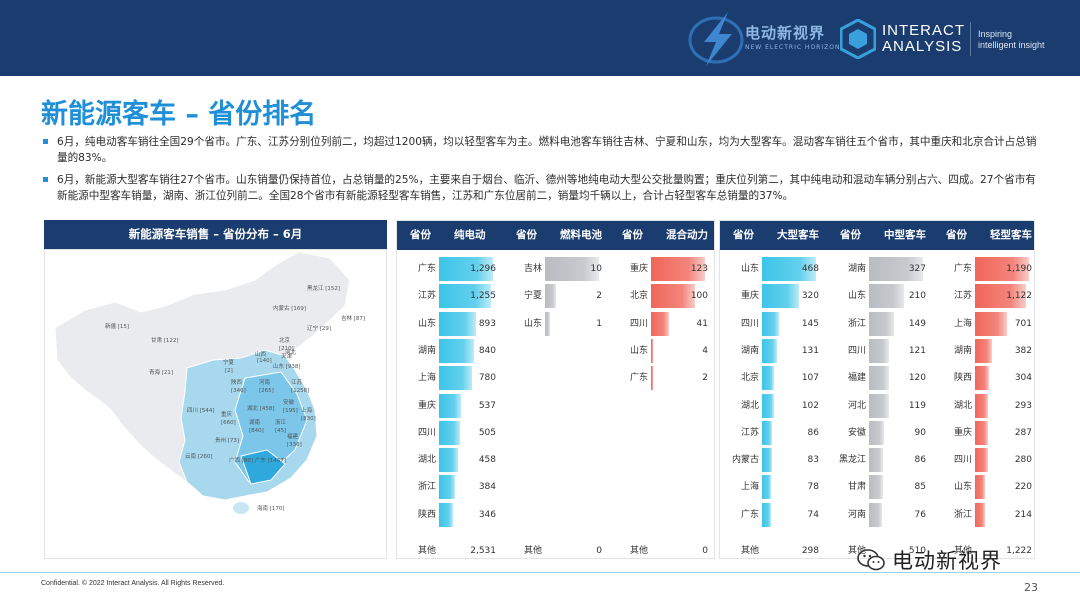  What do you see at coordinates (199, 457) in the screenshot?
I see `map-province-label: 云南 [260]` at bounding box center [199, 457].